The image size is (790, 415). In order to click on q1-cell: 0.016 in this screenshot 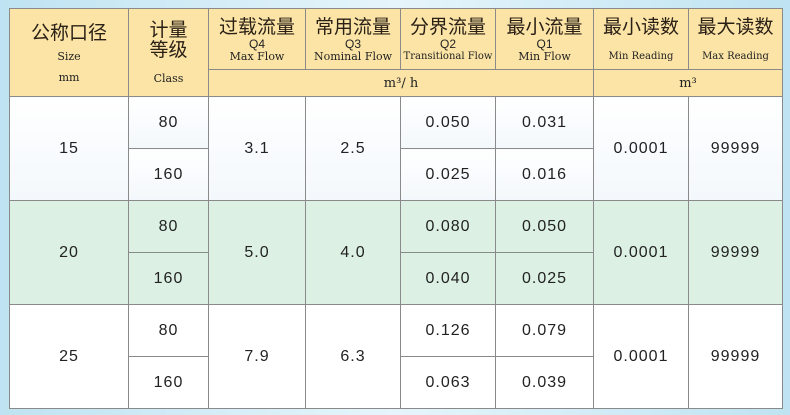, I will do `click(544, 174)`.